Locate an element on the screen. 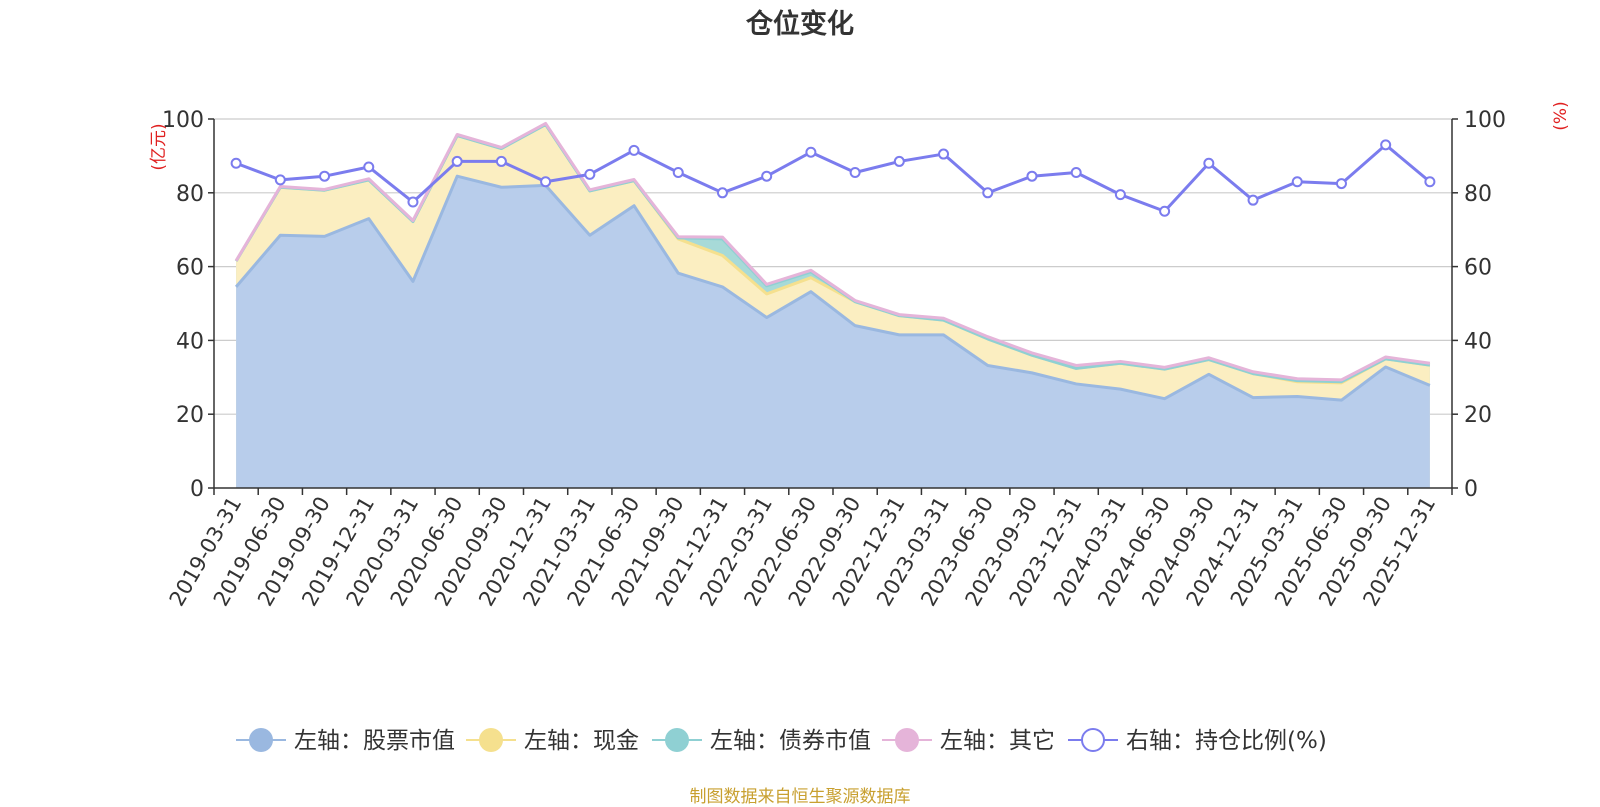 The height and width of the screenshot is (807, 1600). legend-label: 左轴：现金 is located at coordinates (581, 741).